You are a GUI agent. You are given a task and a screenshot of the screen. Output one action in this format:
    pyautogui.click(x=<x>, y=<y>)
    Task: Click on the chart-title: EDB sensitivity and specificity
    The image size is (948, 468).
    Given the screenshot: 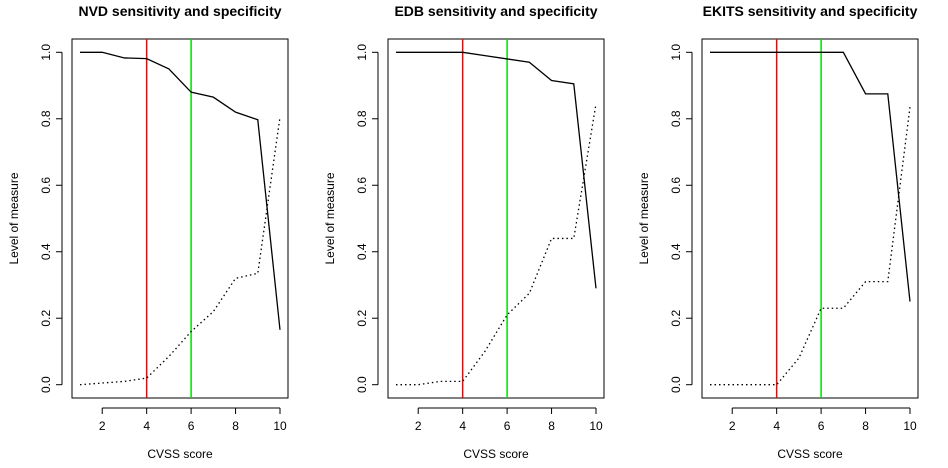 What is the action you would take?
    pyautogui.click(x=495, y=11)
    